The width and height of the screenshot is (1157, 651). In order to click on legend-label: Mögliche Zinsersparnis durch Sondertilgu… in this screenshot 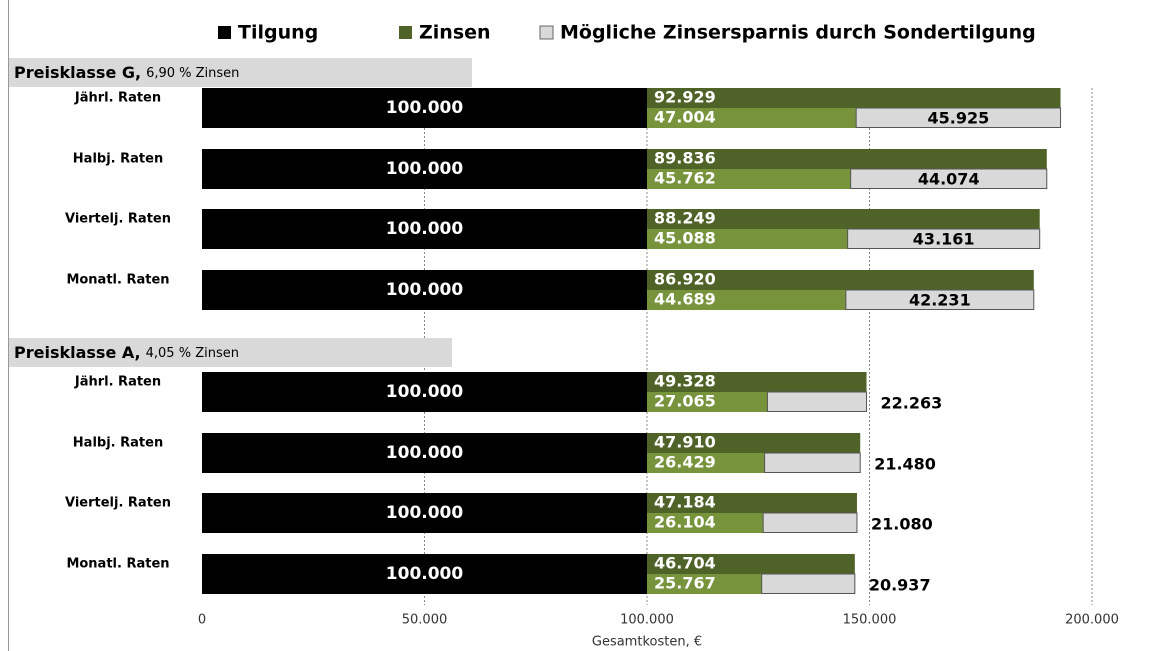, I will do `click(798, 33)`.